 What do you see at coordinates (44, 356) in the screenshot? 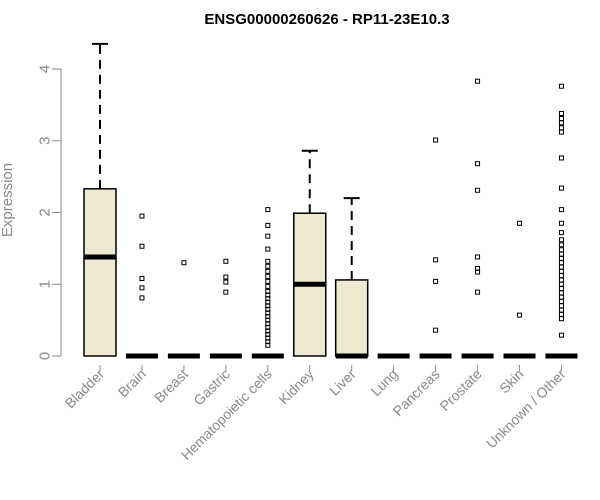
I see `y-tick-label: 0` at bounding box center [44, 356].